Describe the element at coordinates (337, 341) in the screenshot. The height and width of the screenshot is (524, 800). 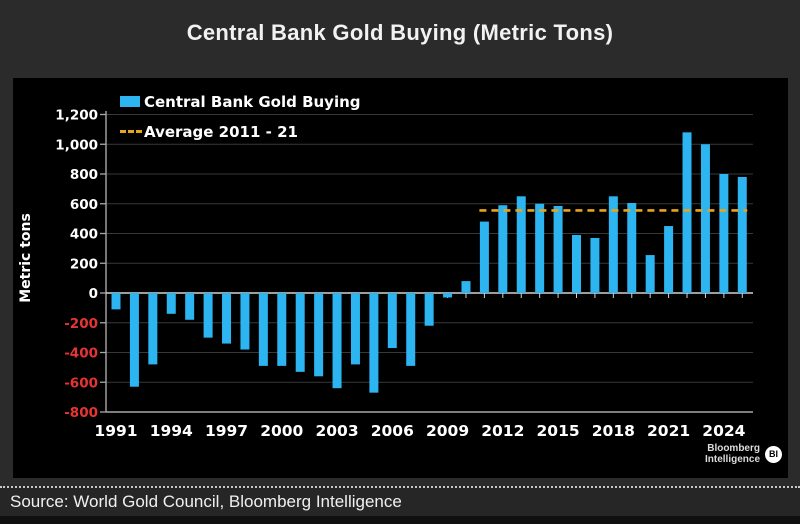
I see `bar-2003` at that location.